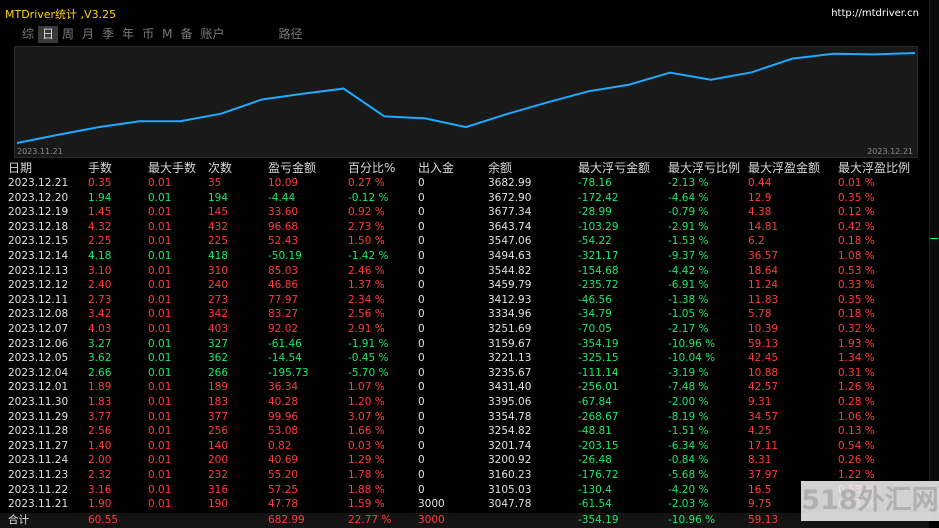 This screenshot has height=528, width=939. I want to click on cell-pnl: -4.44, so click(282, 197).